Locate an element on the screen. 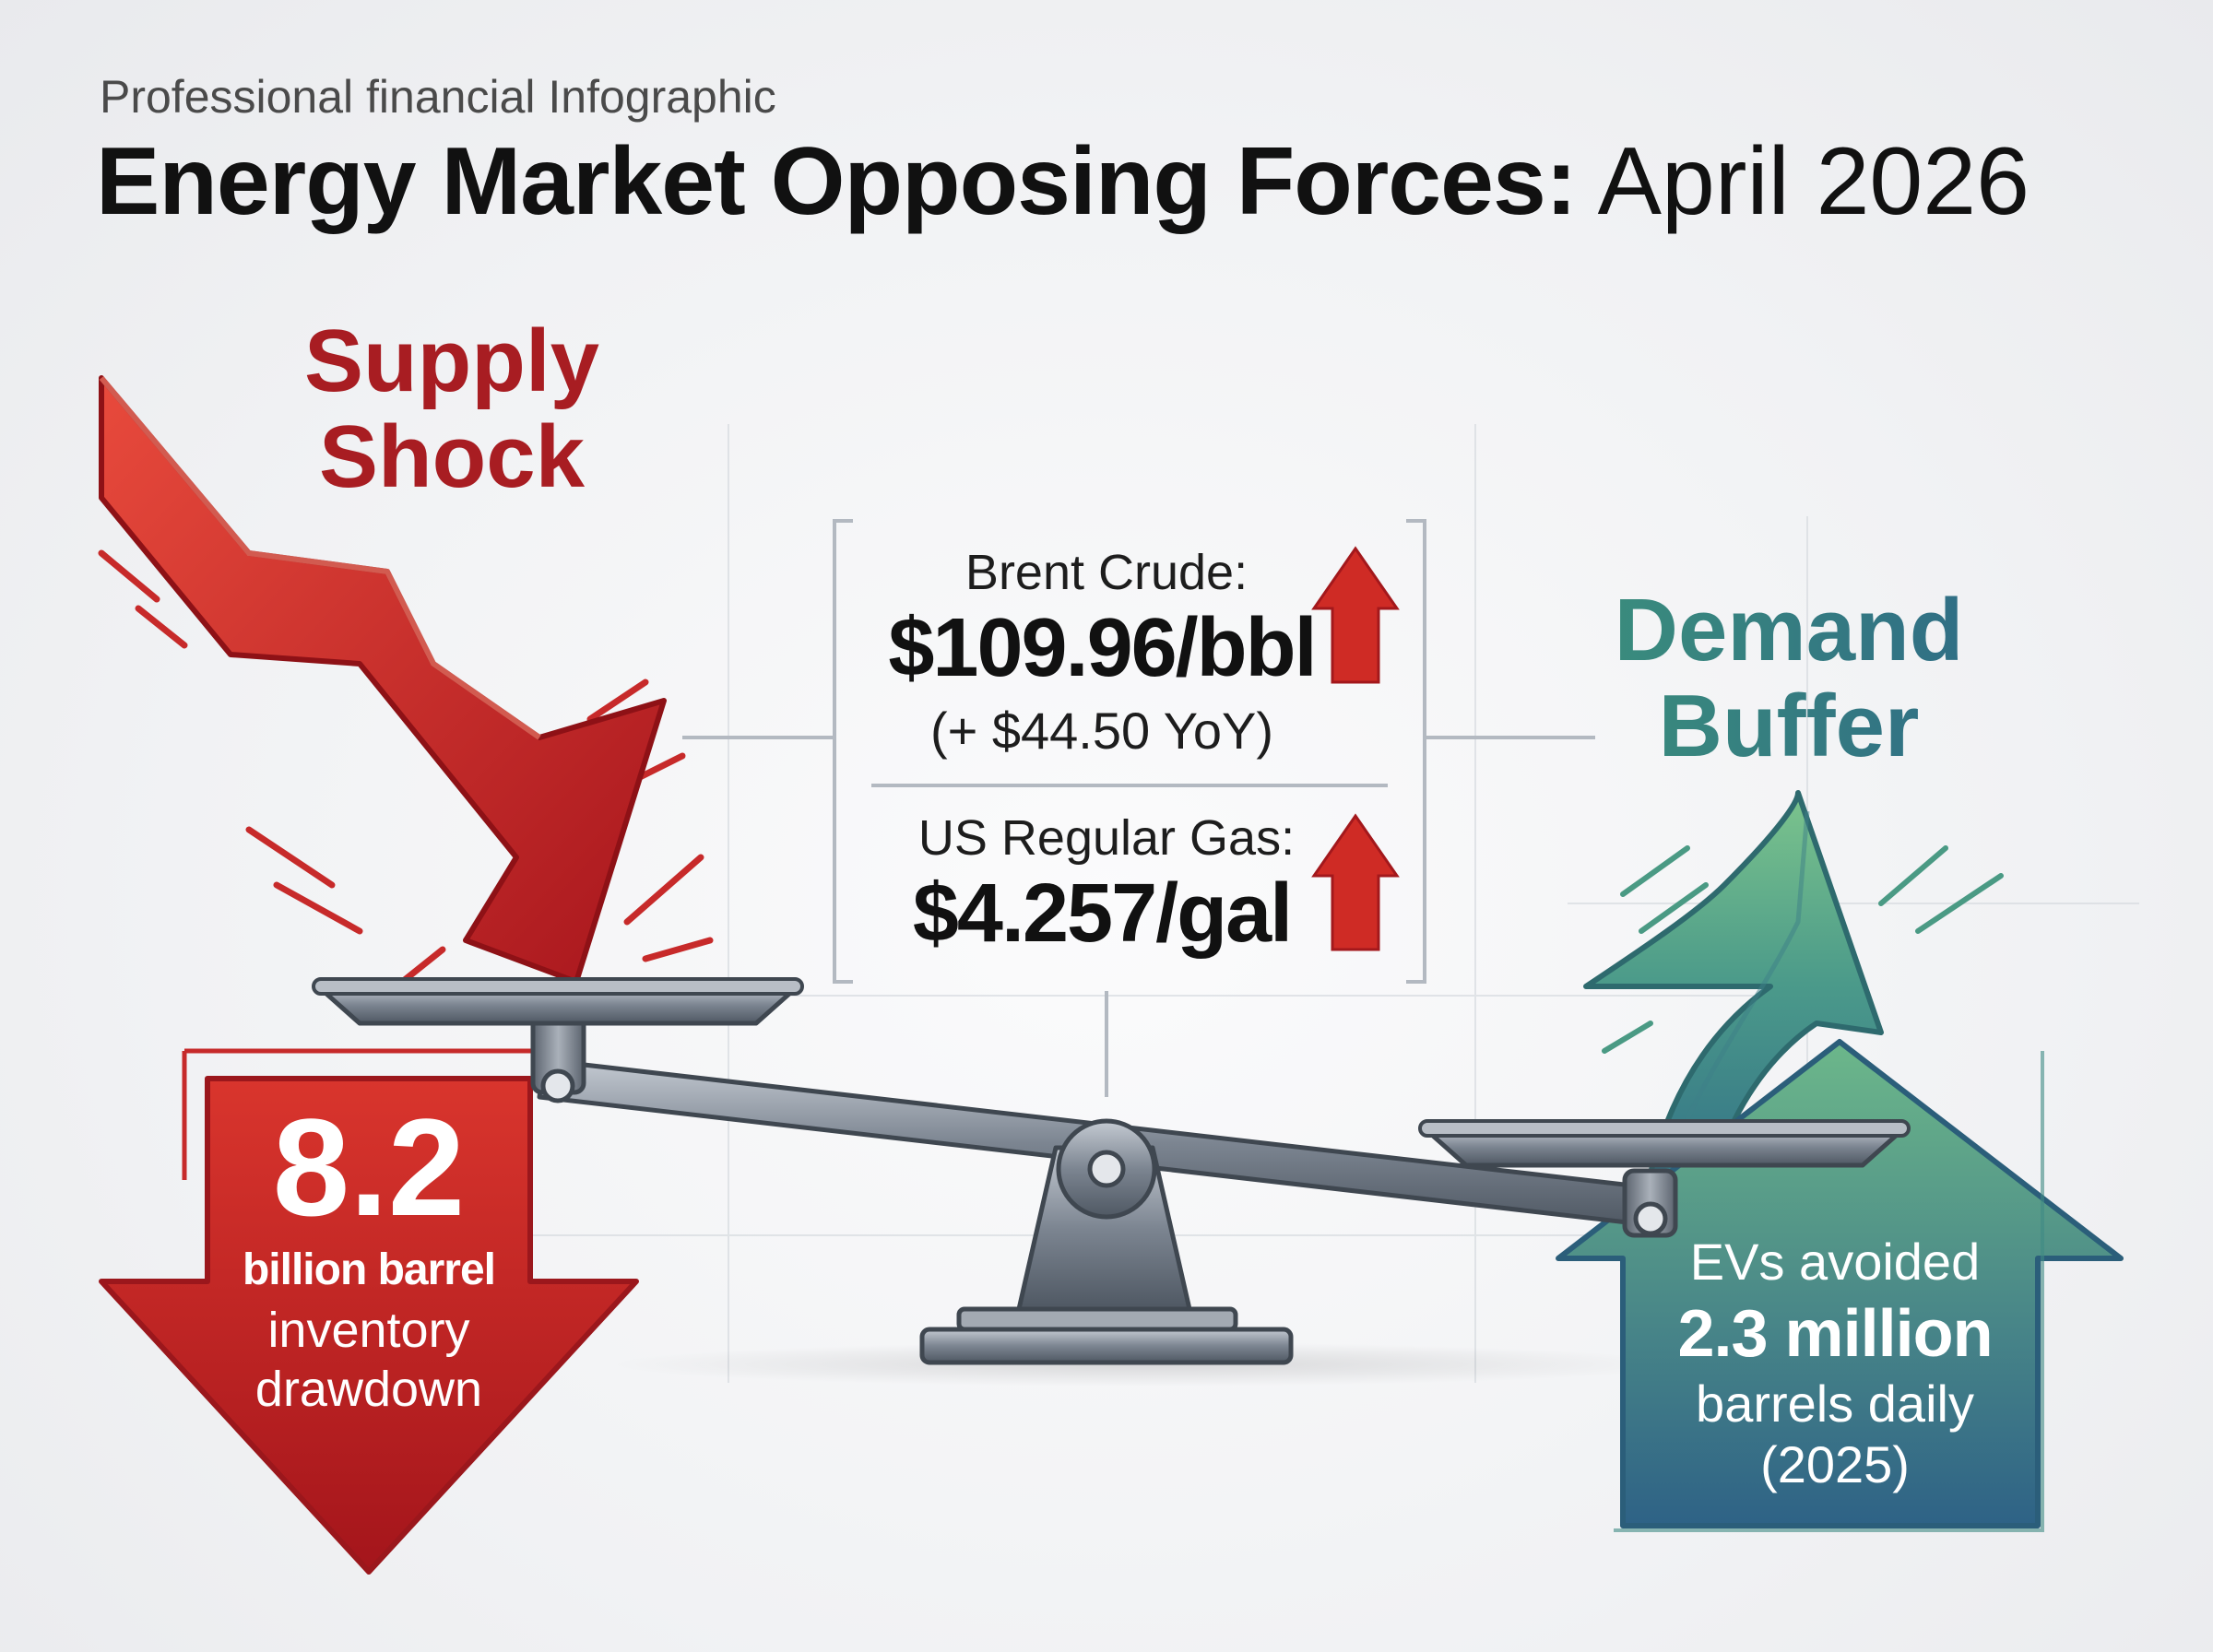 The height and width of the screenshot is (1652, 2213). page-subtitle: Professional financial Infographic is located at coordinates (438, 97).